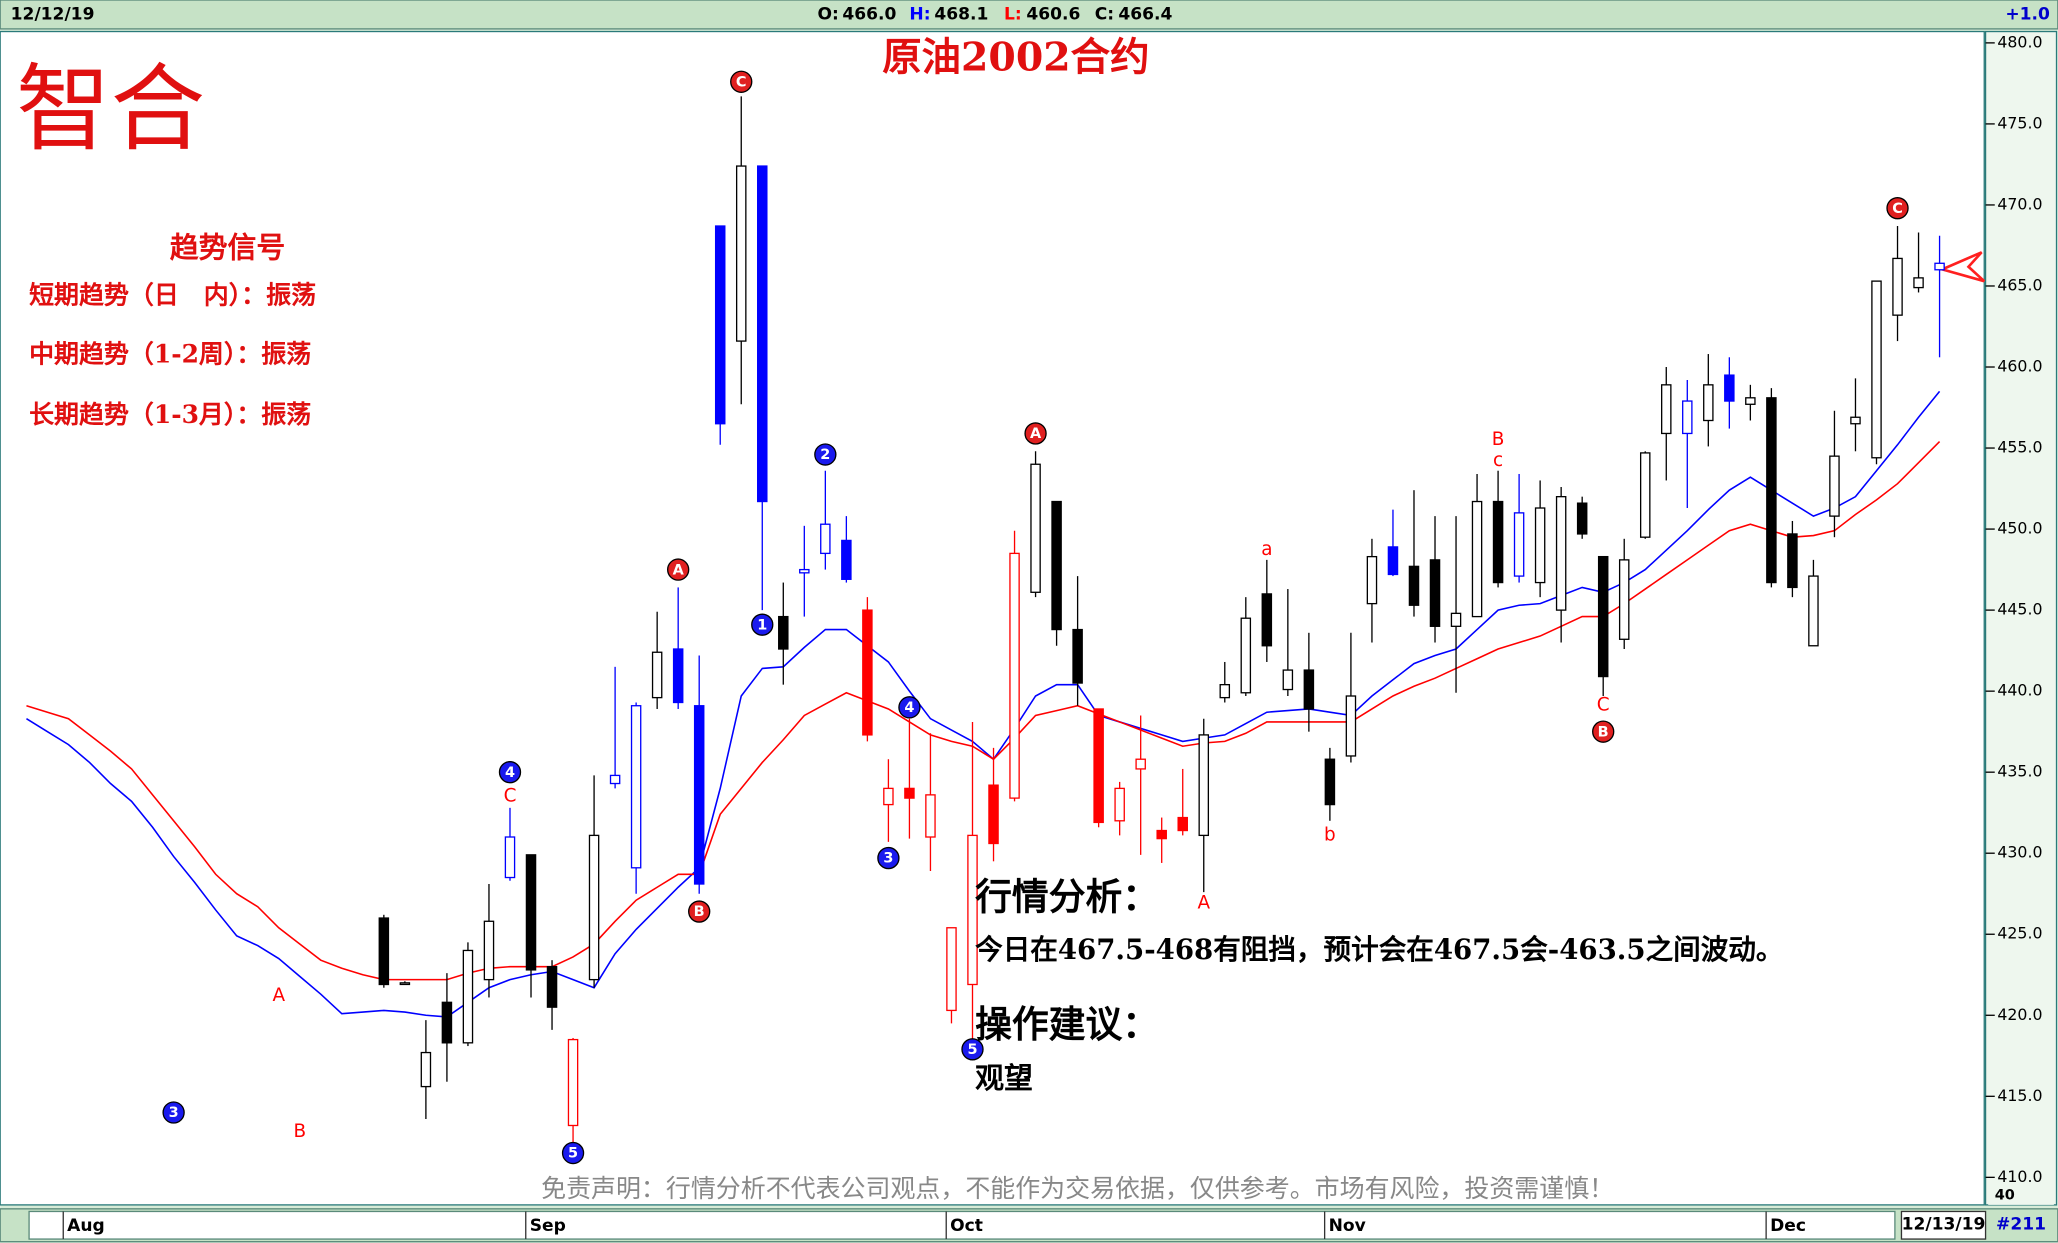 The width and height of the screenshot is (2058, 1243). I want to click on date-axis, so click(962, 1225).